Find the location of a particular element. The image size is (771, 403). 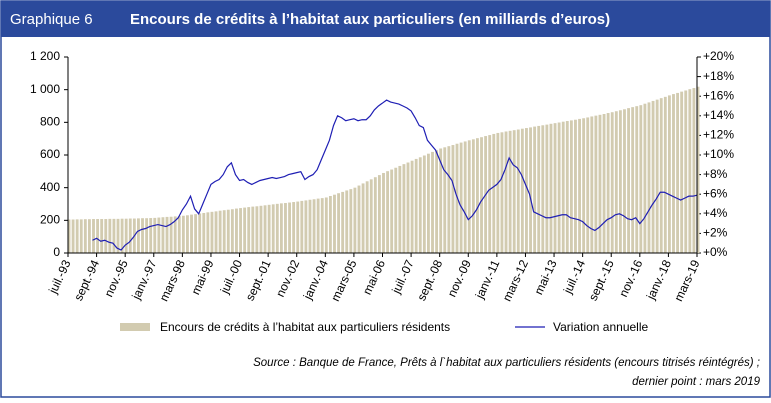

source: dernier point : mars 2019 is located at coordinates (696, 382).